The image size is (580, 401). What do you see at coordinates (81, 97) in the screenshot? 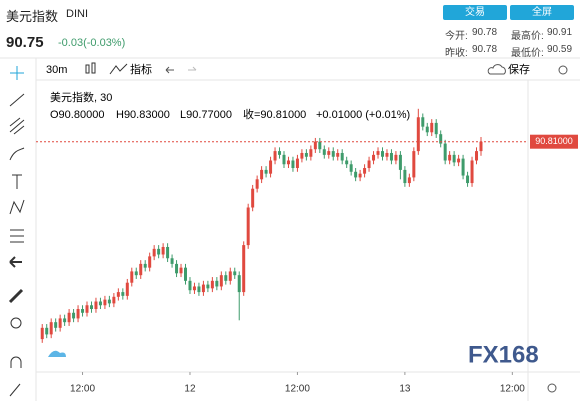
I see `legend-name: 美元指数, 30` at bounding box center [81, 97].